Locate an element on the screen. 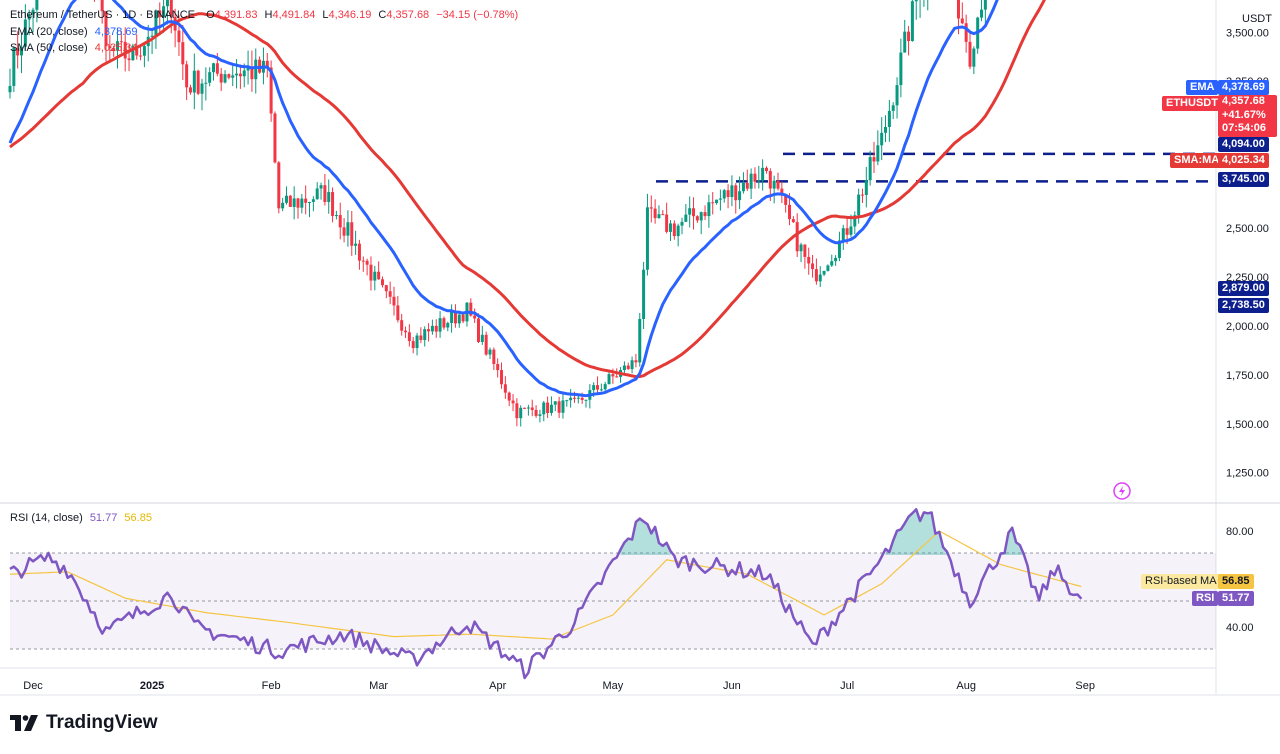 This screenshot has height=754, width=1280. rsi-tag-value: 51.77 is located at coordinates (1236, 598).